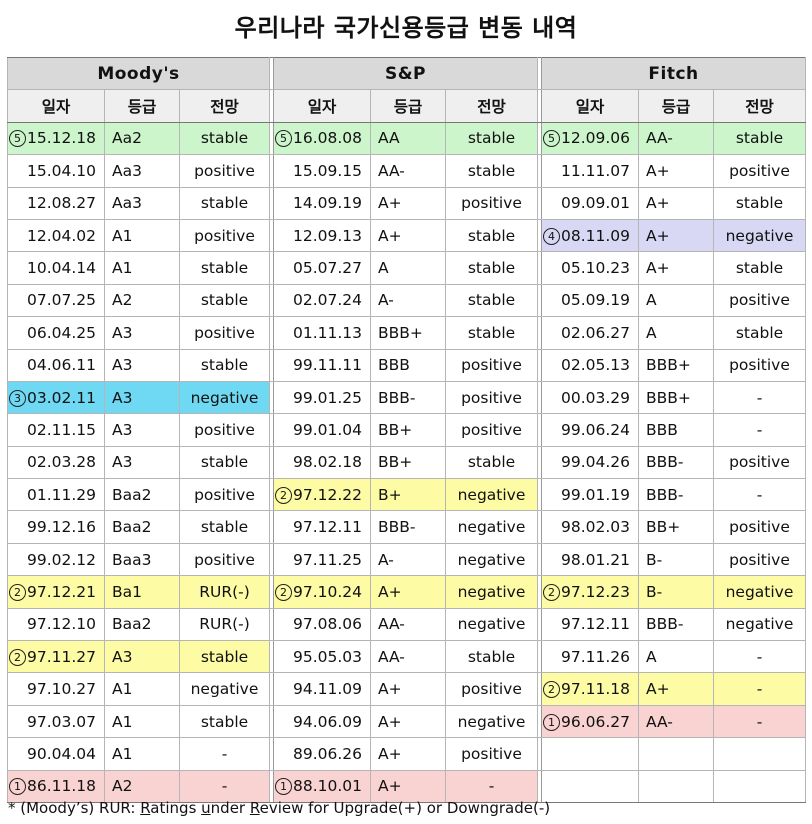  What do you see at coordinates (590, 333) in the screenshot?
I see `fitch-date-cell: 02.06.27` at bounding box center [590, 333].